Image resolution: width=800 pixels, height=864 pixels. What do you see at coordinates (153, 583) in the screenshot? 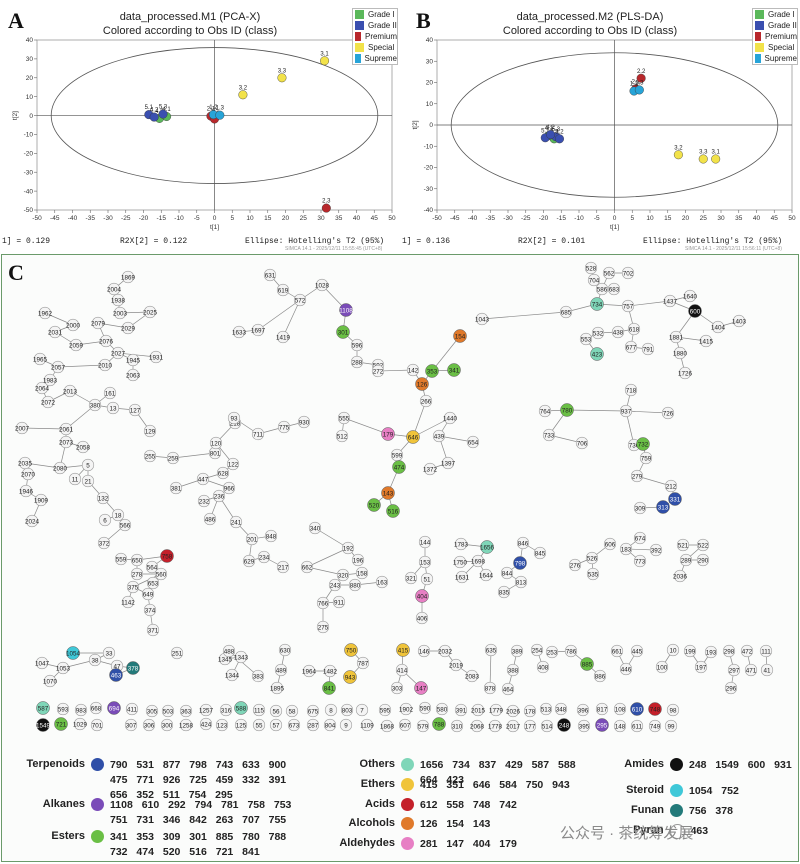
I see `network-node-label: 653` at bounding box center [153, 583].